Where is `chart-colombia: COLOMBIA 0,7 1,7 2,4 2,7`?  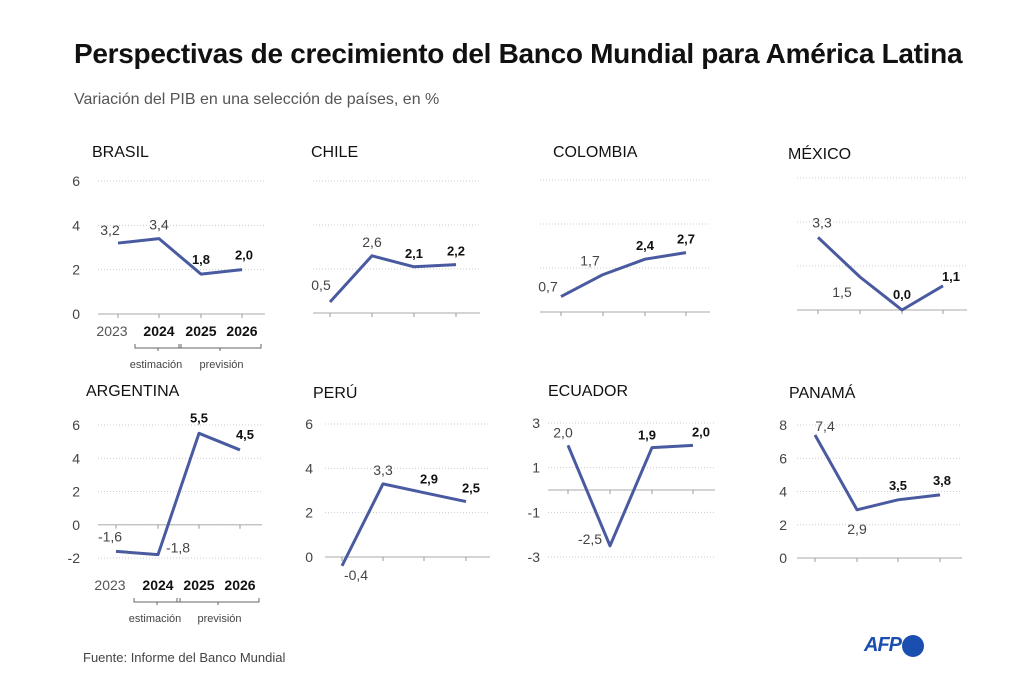 chart-colombia: COLOMBIA 0,7 1,7 2,4 2,7 is located at coordinates (624, 230).